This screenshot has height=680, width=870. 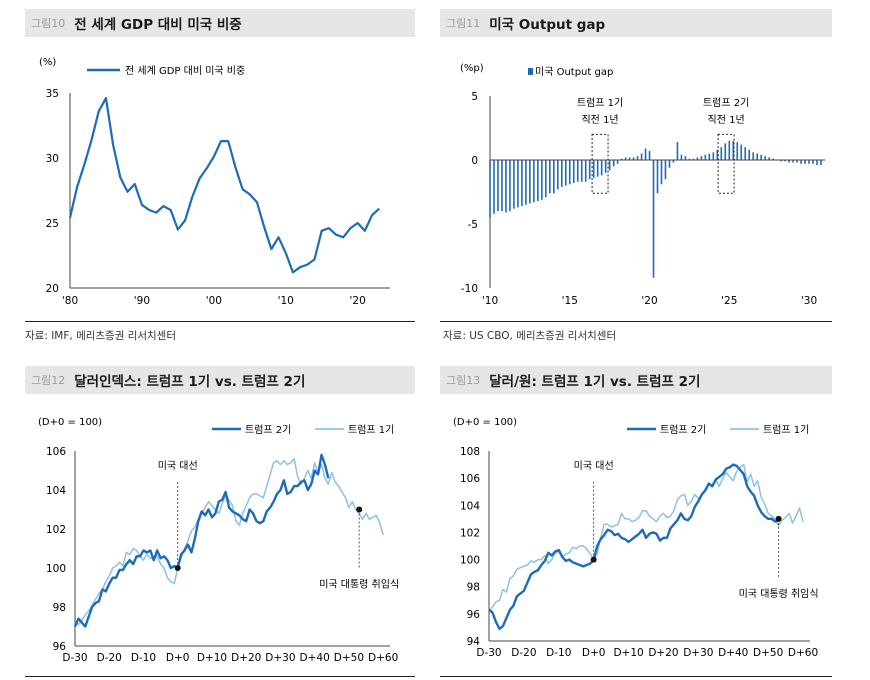 What do you see at coordinates (636, 23) in the screenshot?
I see `figure-header: 그림11 미국 Output gap` at bounding box center [636, 23].